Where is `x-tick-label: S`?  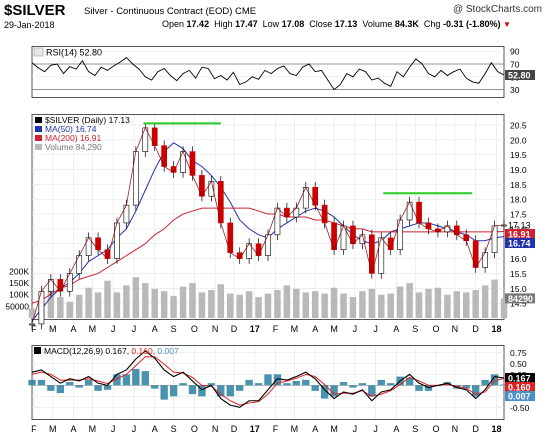
x-tick-label: S is located at coordinates (174, 329).